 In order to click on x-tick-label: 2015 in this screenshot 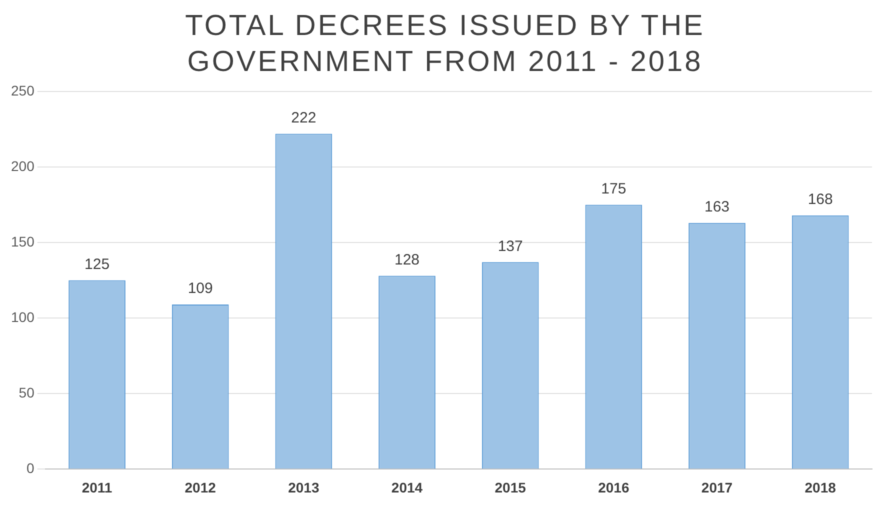, I will do `click(510, 487)`.